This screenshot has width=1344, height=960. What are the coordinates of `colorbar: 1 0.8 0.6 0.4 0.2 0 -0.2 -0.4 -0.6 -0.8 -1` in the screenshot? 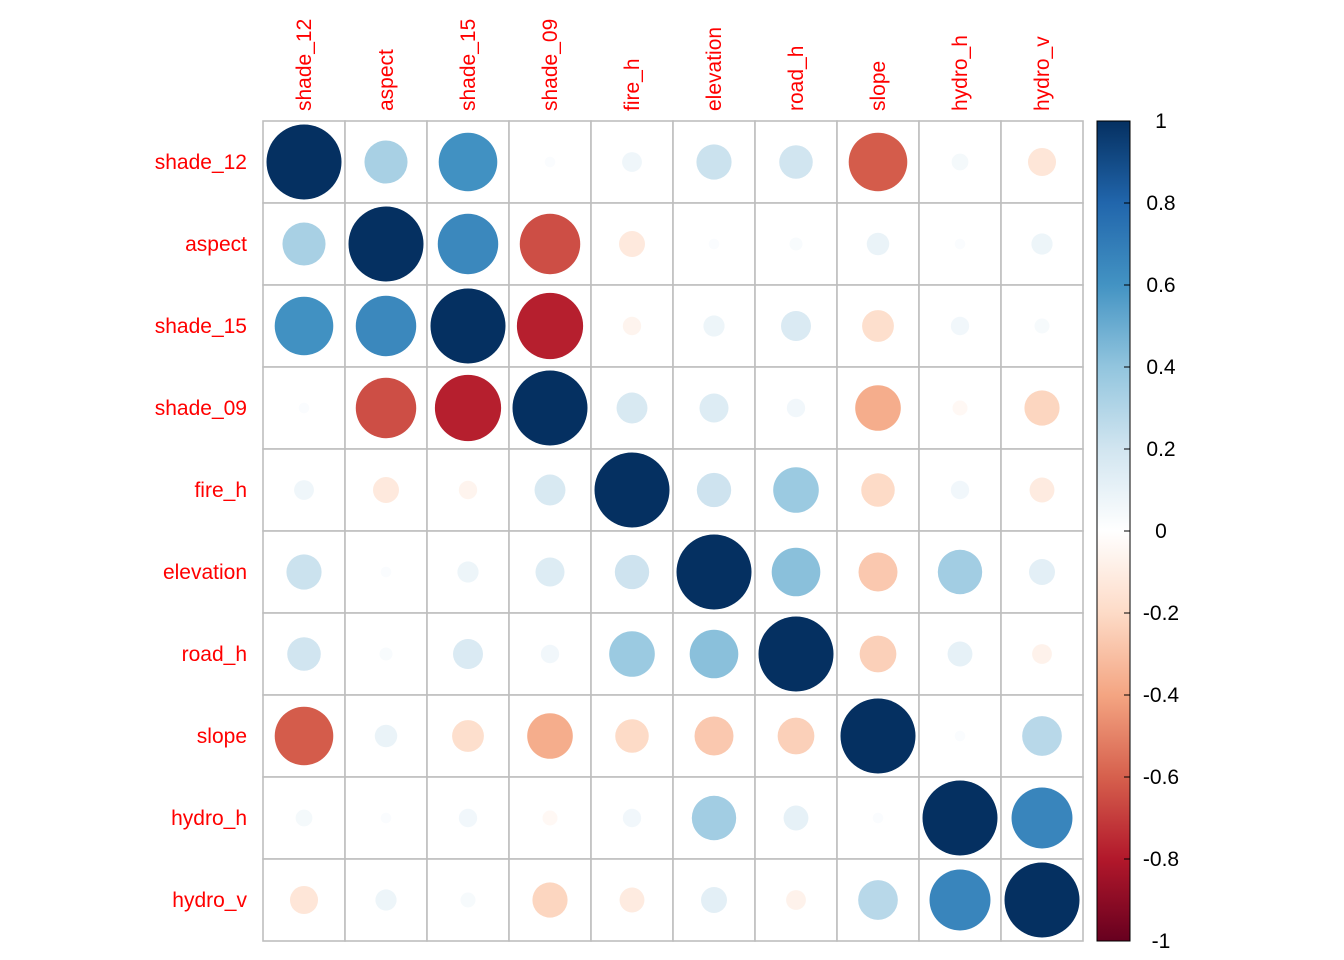 It's located at (1137, 531).